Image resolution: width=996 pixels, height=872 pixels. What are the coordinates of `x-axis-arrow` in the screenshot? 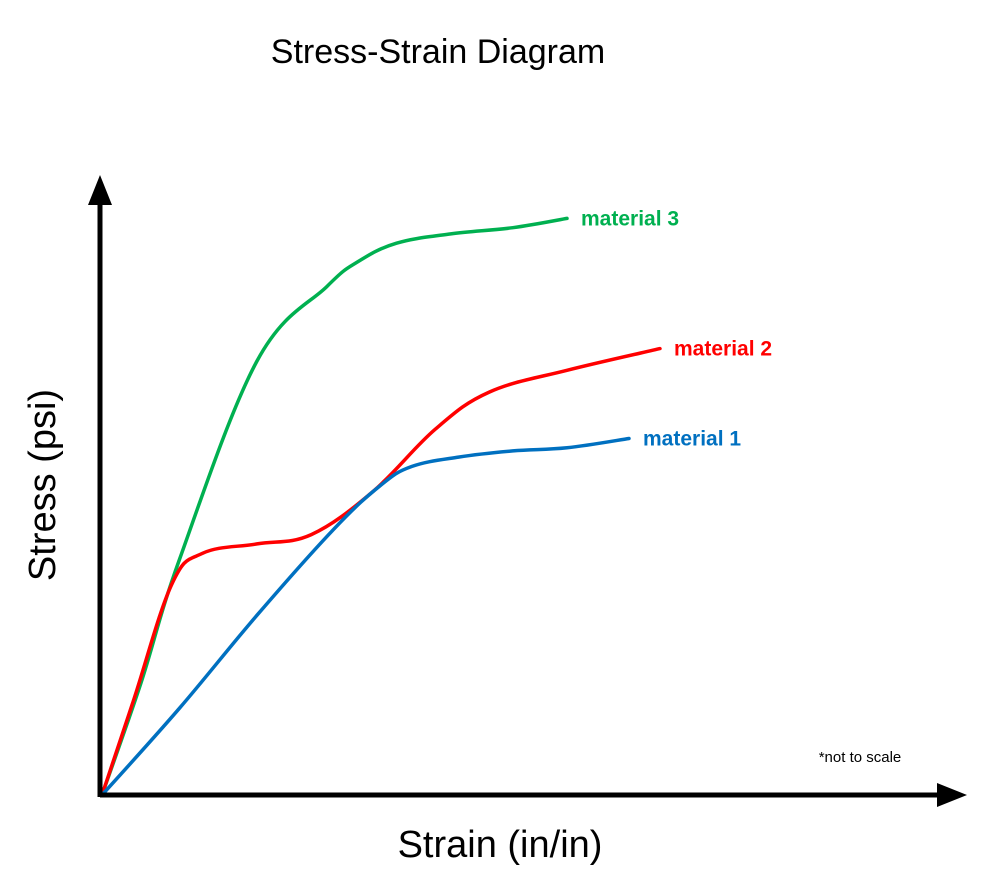 It's located at (952, 795).